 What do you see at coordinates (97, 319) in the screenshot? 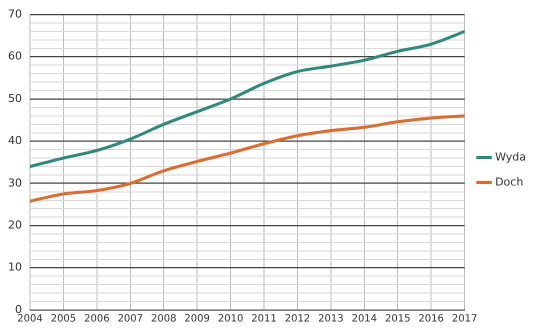
I see `x-tick-label: 2006` at bounding box center [97, 319].